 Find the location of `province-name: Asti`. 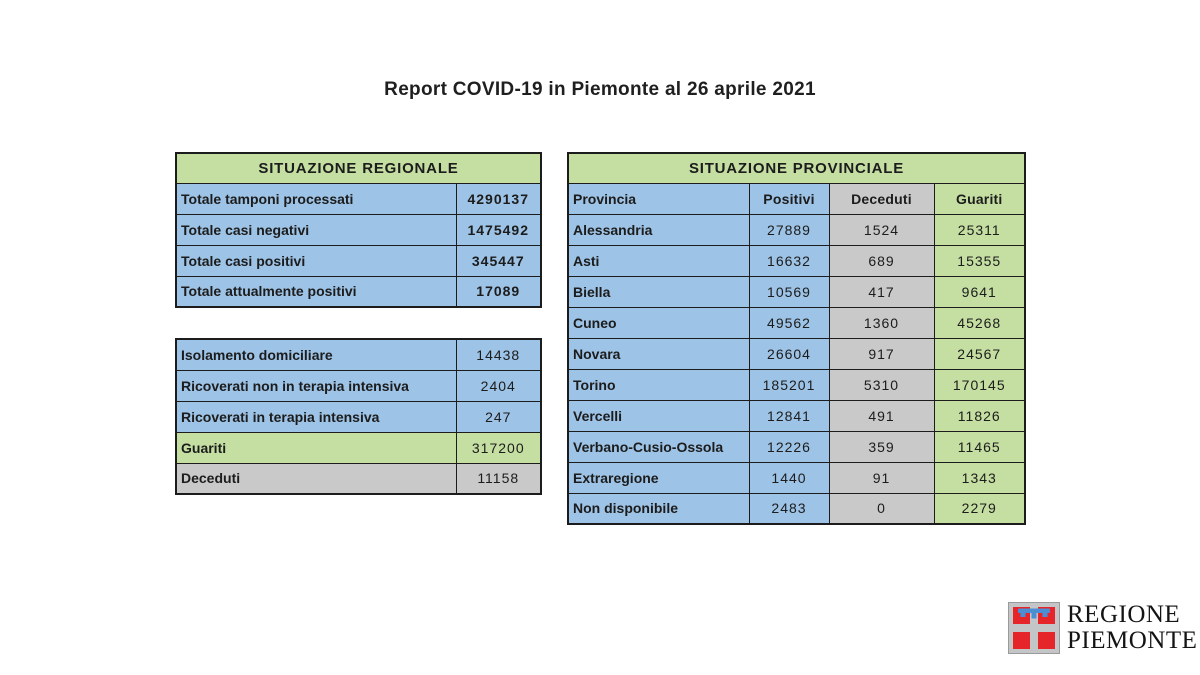

province-name: Asti is located at coordinates (658, 260).